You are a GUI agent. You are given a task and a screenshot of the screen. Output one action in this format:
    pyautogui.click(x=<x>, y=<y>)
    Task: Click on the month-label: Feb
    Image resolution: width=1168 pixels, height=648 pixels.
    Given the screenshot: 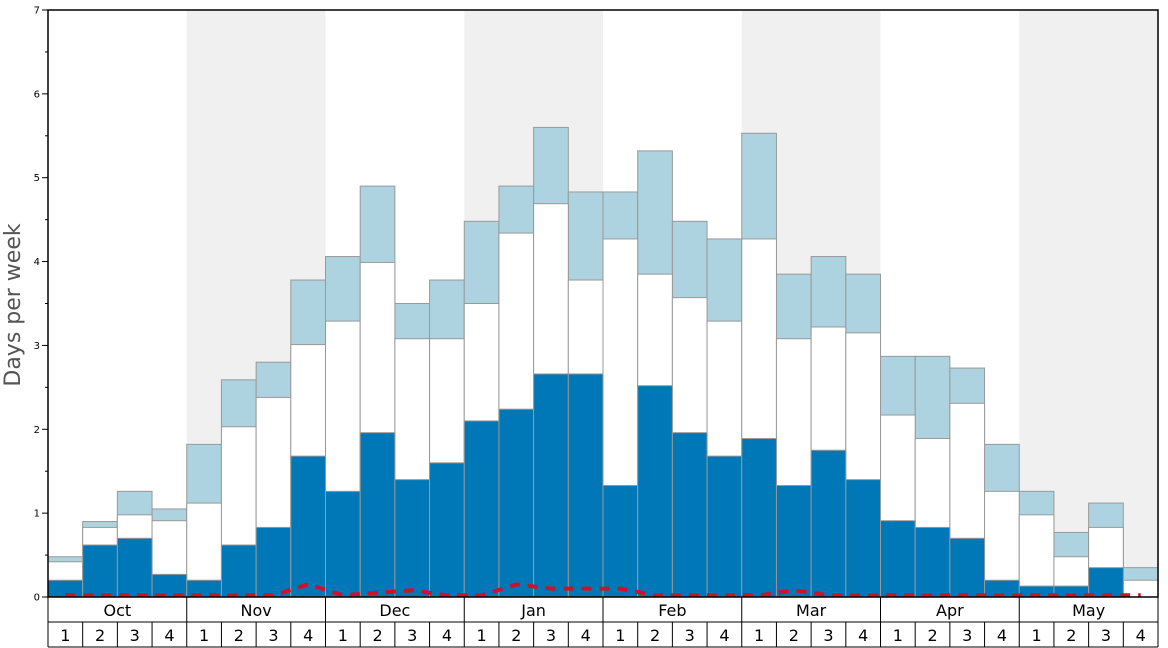 What is the action you would take?
    pyautogui.click(x=672, y=610)
    